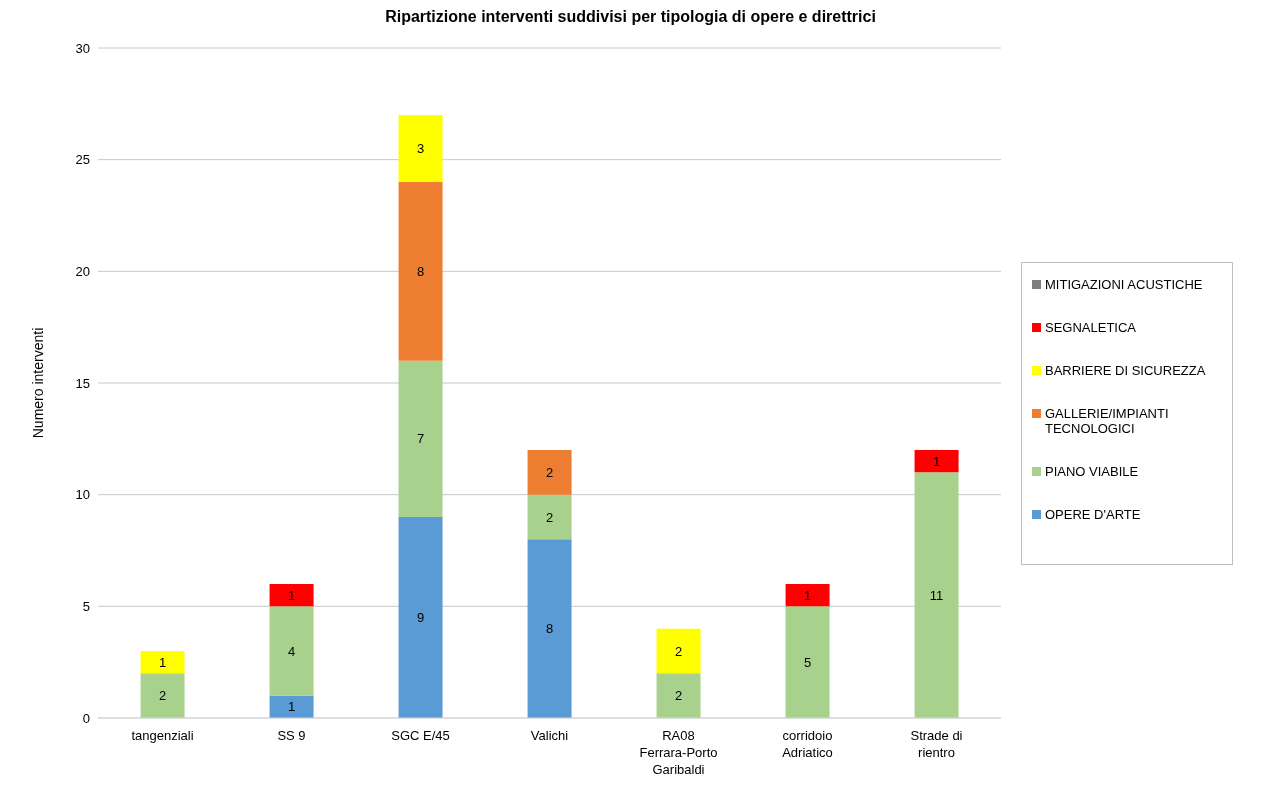 This screenshot has width=1261, height=803. I want to click on data-label: 9, so click(420, 618).